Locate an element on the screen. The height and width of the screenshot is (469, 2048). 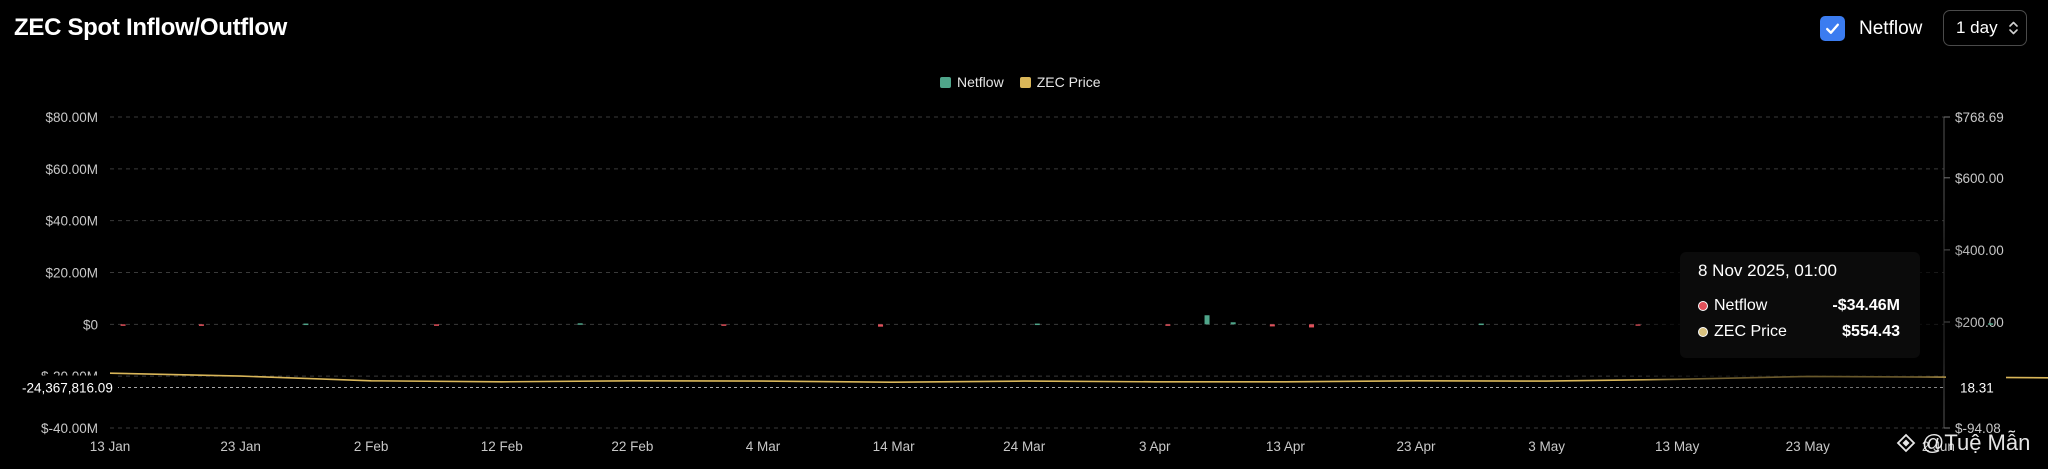
y-left-tick-label: $80.00M is located at coordinates (71, 117).